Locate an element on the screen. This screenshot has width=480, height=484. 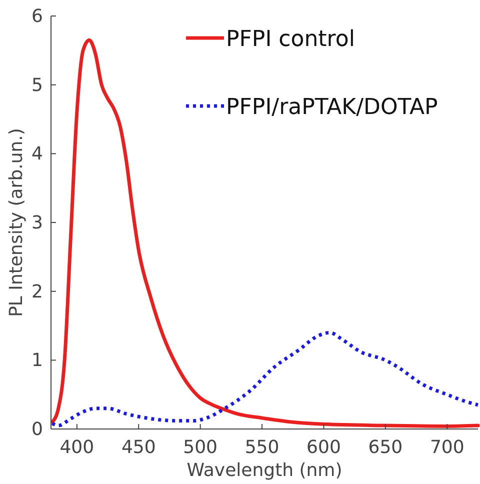
y-axis-title: PL Intensity (arb.un.) is located at coordinates (16, 222).